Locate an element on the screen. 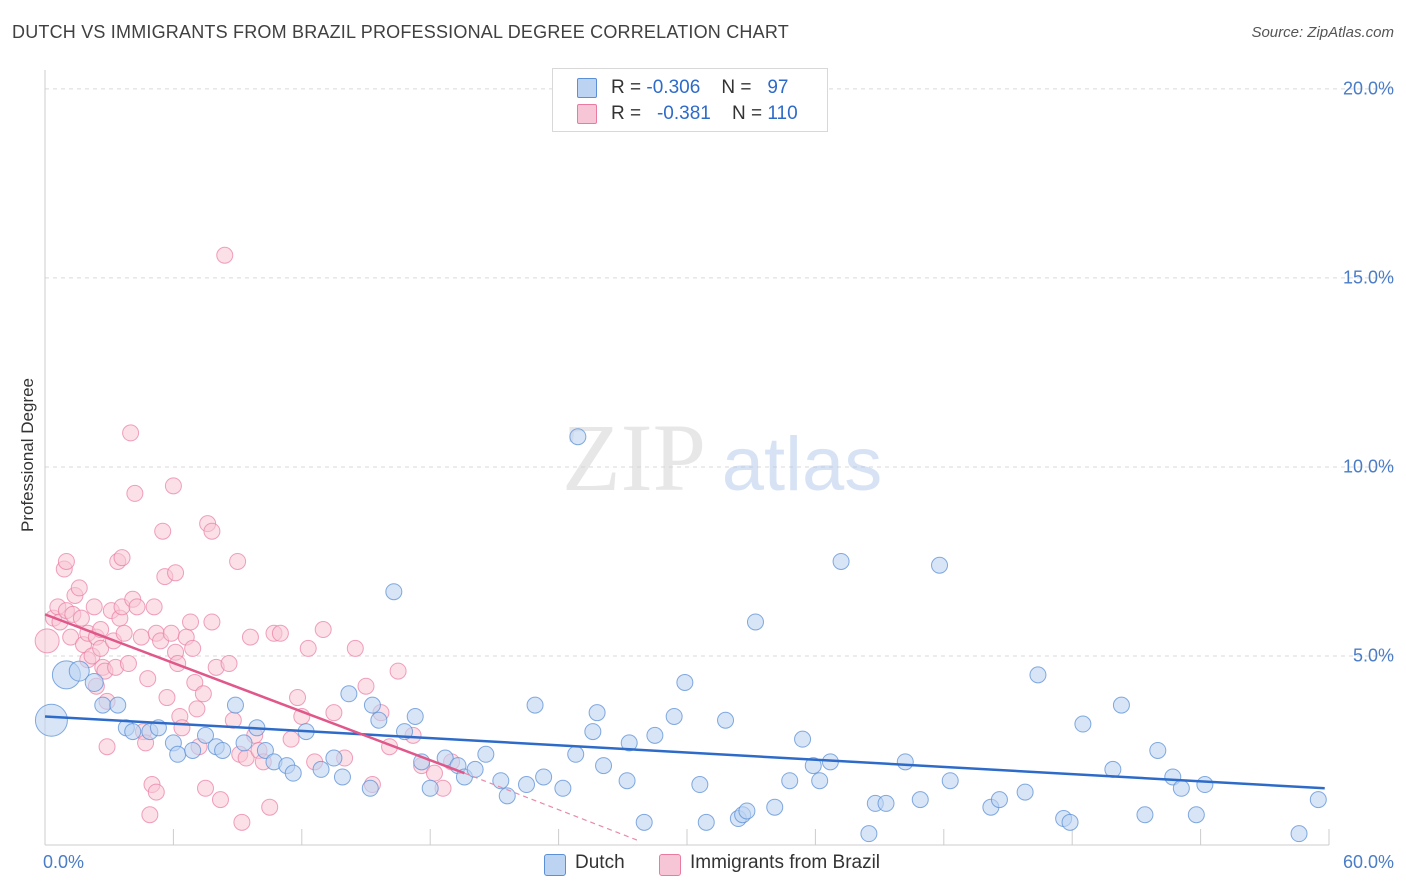  stats-legend: R = -0.306 N = 97 R = -0.381 N = 110 is located at coordinates (690, 100).